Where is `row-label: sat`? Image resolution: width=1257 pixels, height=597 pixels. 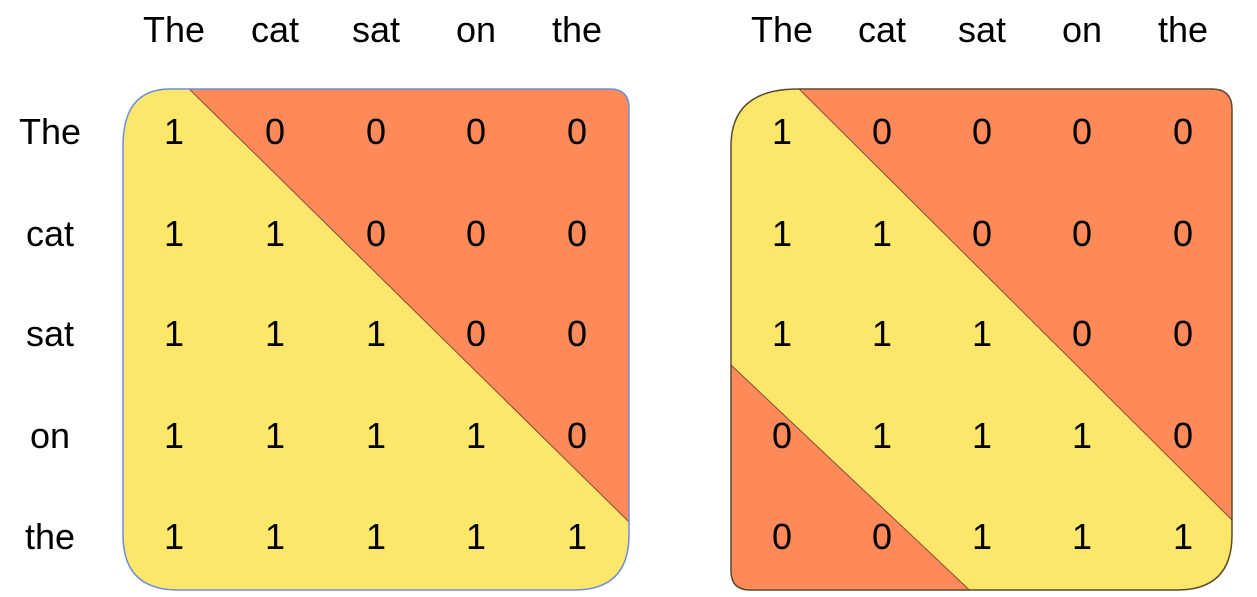 row-label: sat is located at coordinates (50, 333).